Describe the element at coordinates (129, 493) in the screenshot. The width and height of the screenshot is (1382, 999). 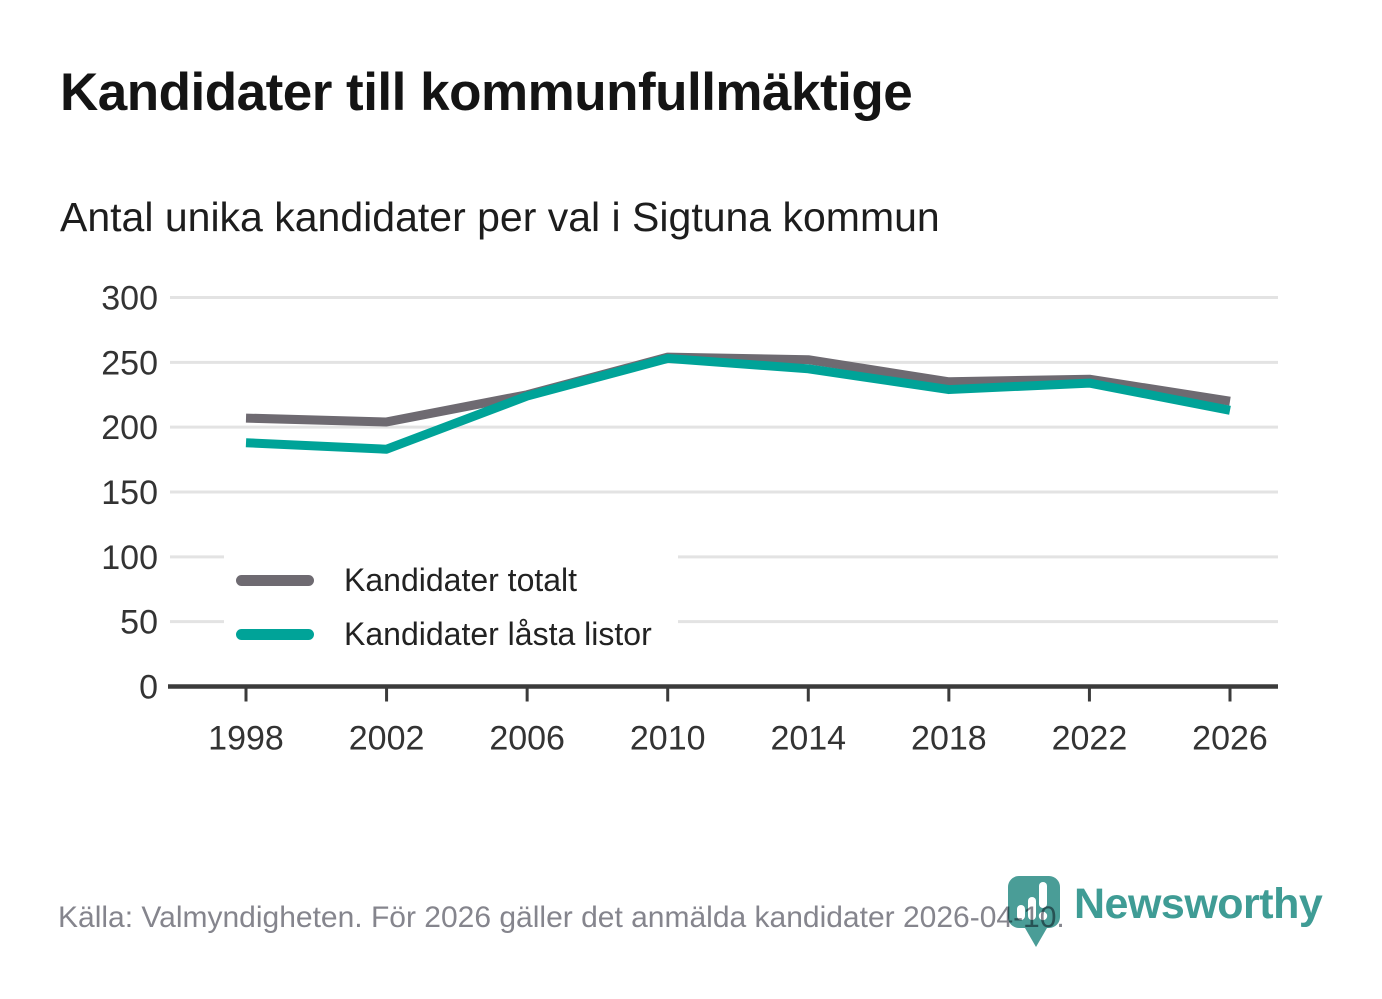
I see `y-tick-label-150: 150` at that location.